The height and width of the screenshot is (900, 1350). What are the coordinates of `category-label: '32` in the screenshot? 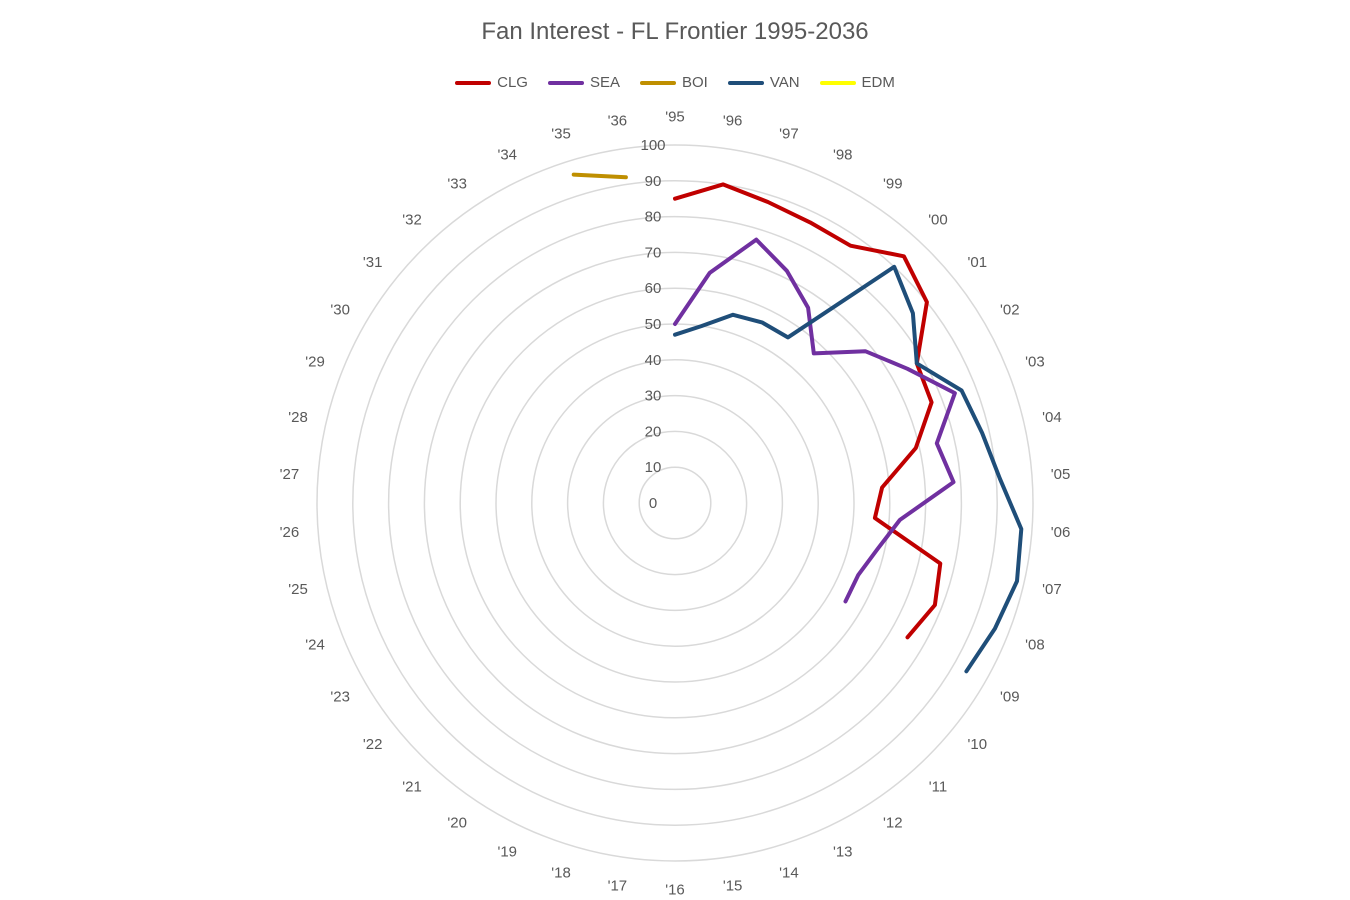 It's located at (412, 220).